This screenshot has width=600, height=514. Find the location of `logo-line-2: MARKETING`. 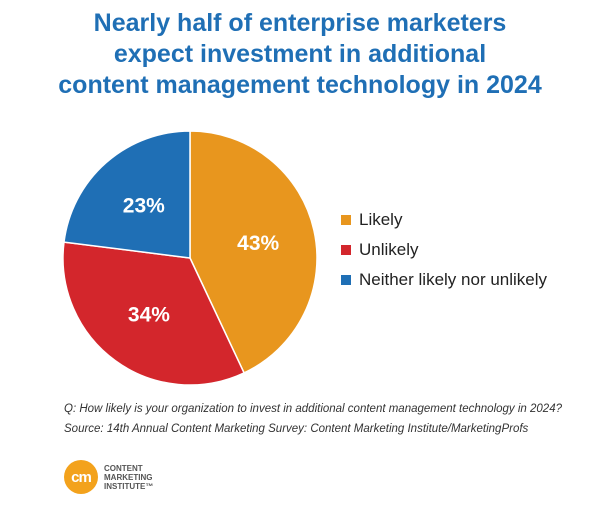

logo-line-2: MARKETING is located at coordinates (128, 477).